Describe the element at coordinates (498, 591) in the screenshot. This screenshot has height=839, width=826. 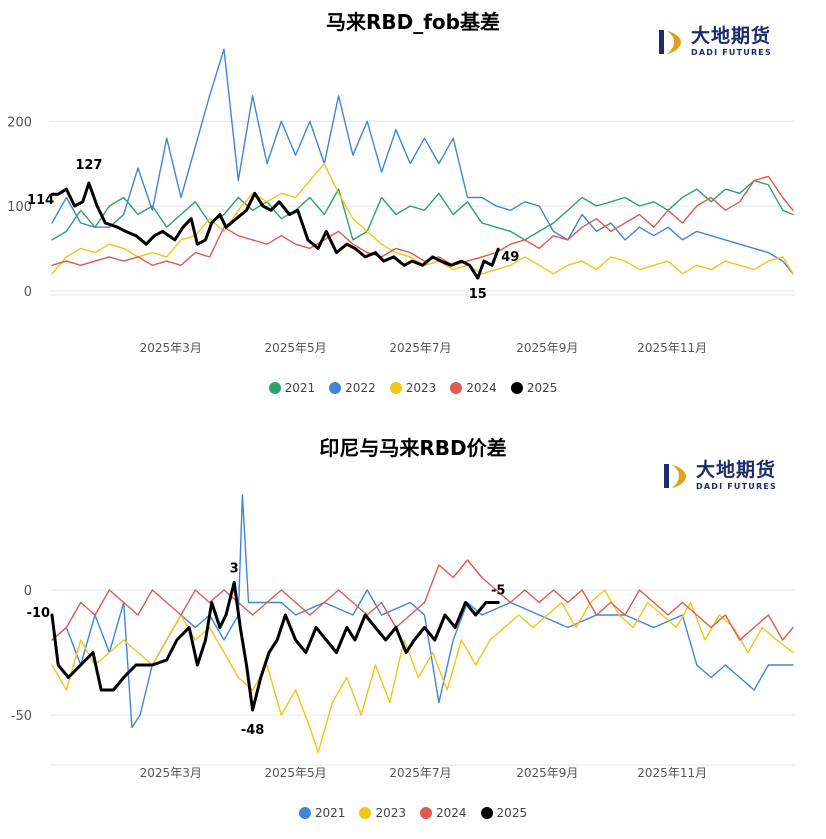
I see `data-label: -5` at that location.